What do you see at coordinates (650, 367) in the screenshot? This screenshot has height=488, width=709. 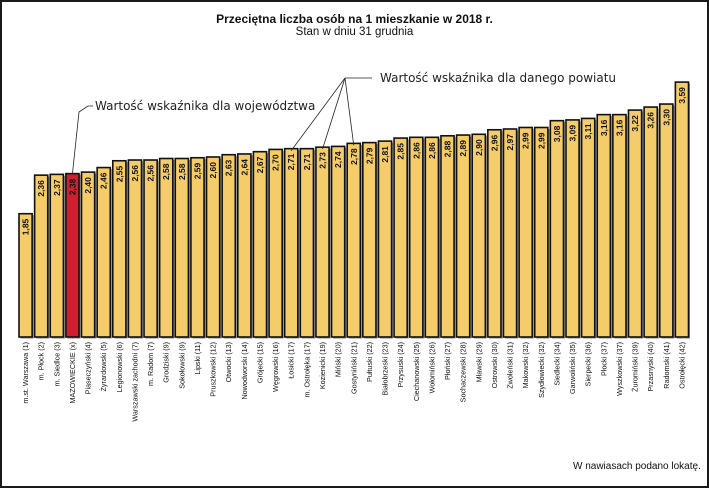 I see `category-label: Przasnyski (40)` at bounding box center [650, 367].